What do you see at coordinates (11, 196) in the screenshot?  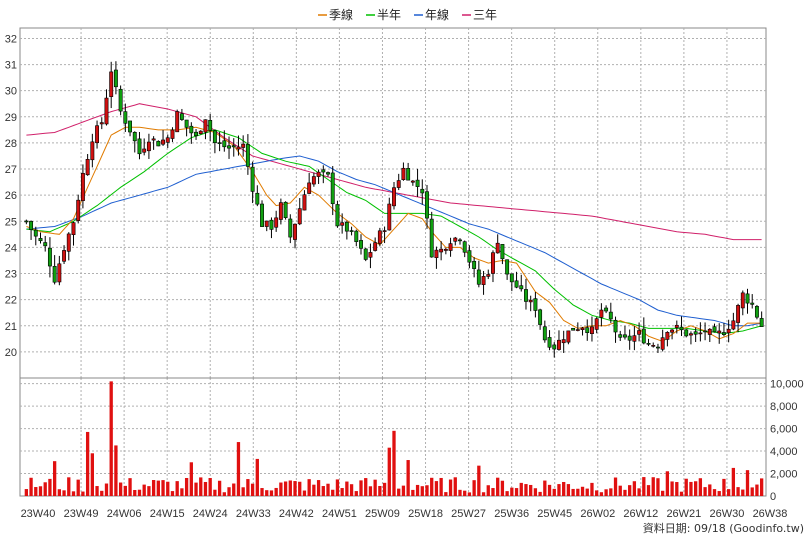 I see `price-tick-label: 26` at bounding box center [11, 196].